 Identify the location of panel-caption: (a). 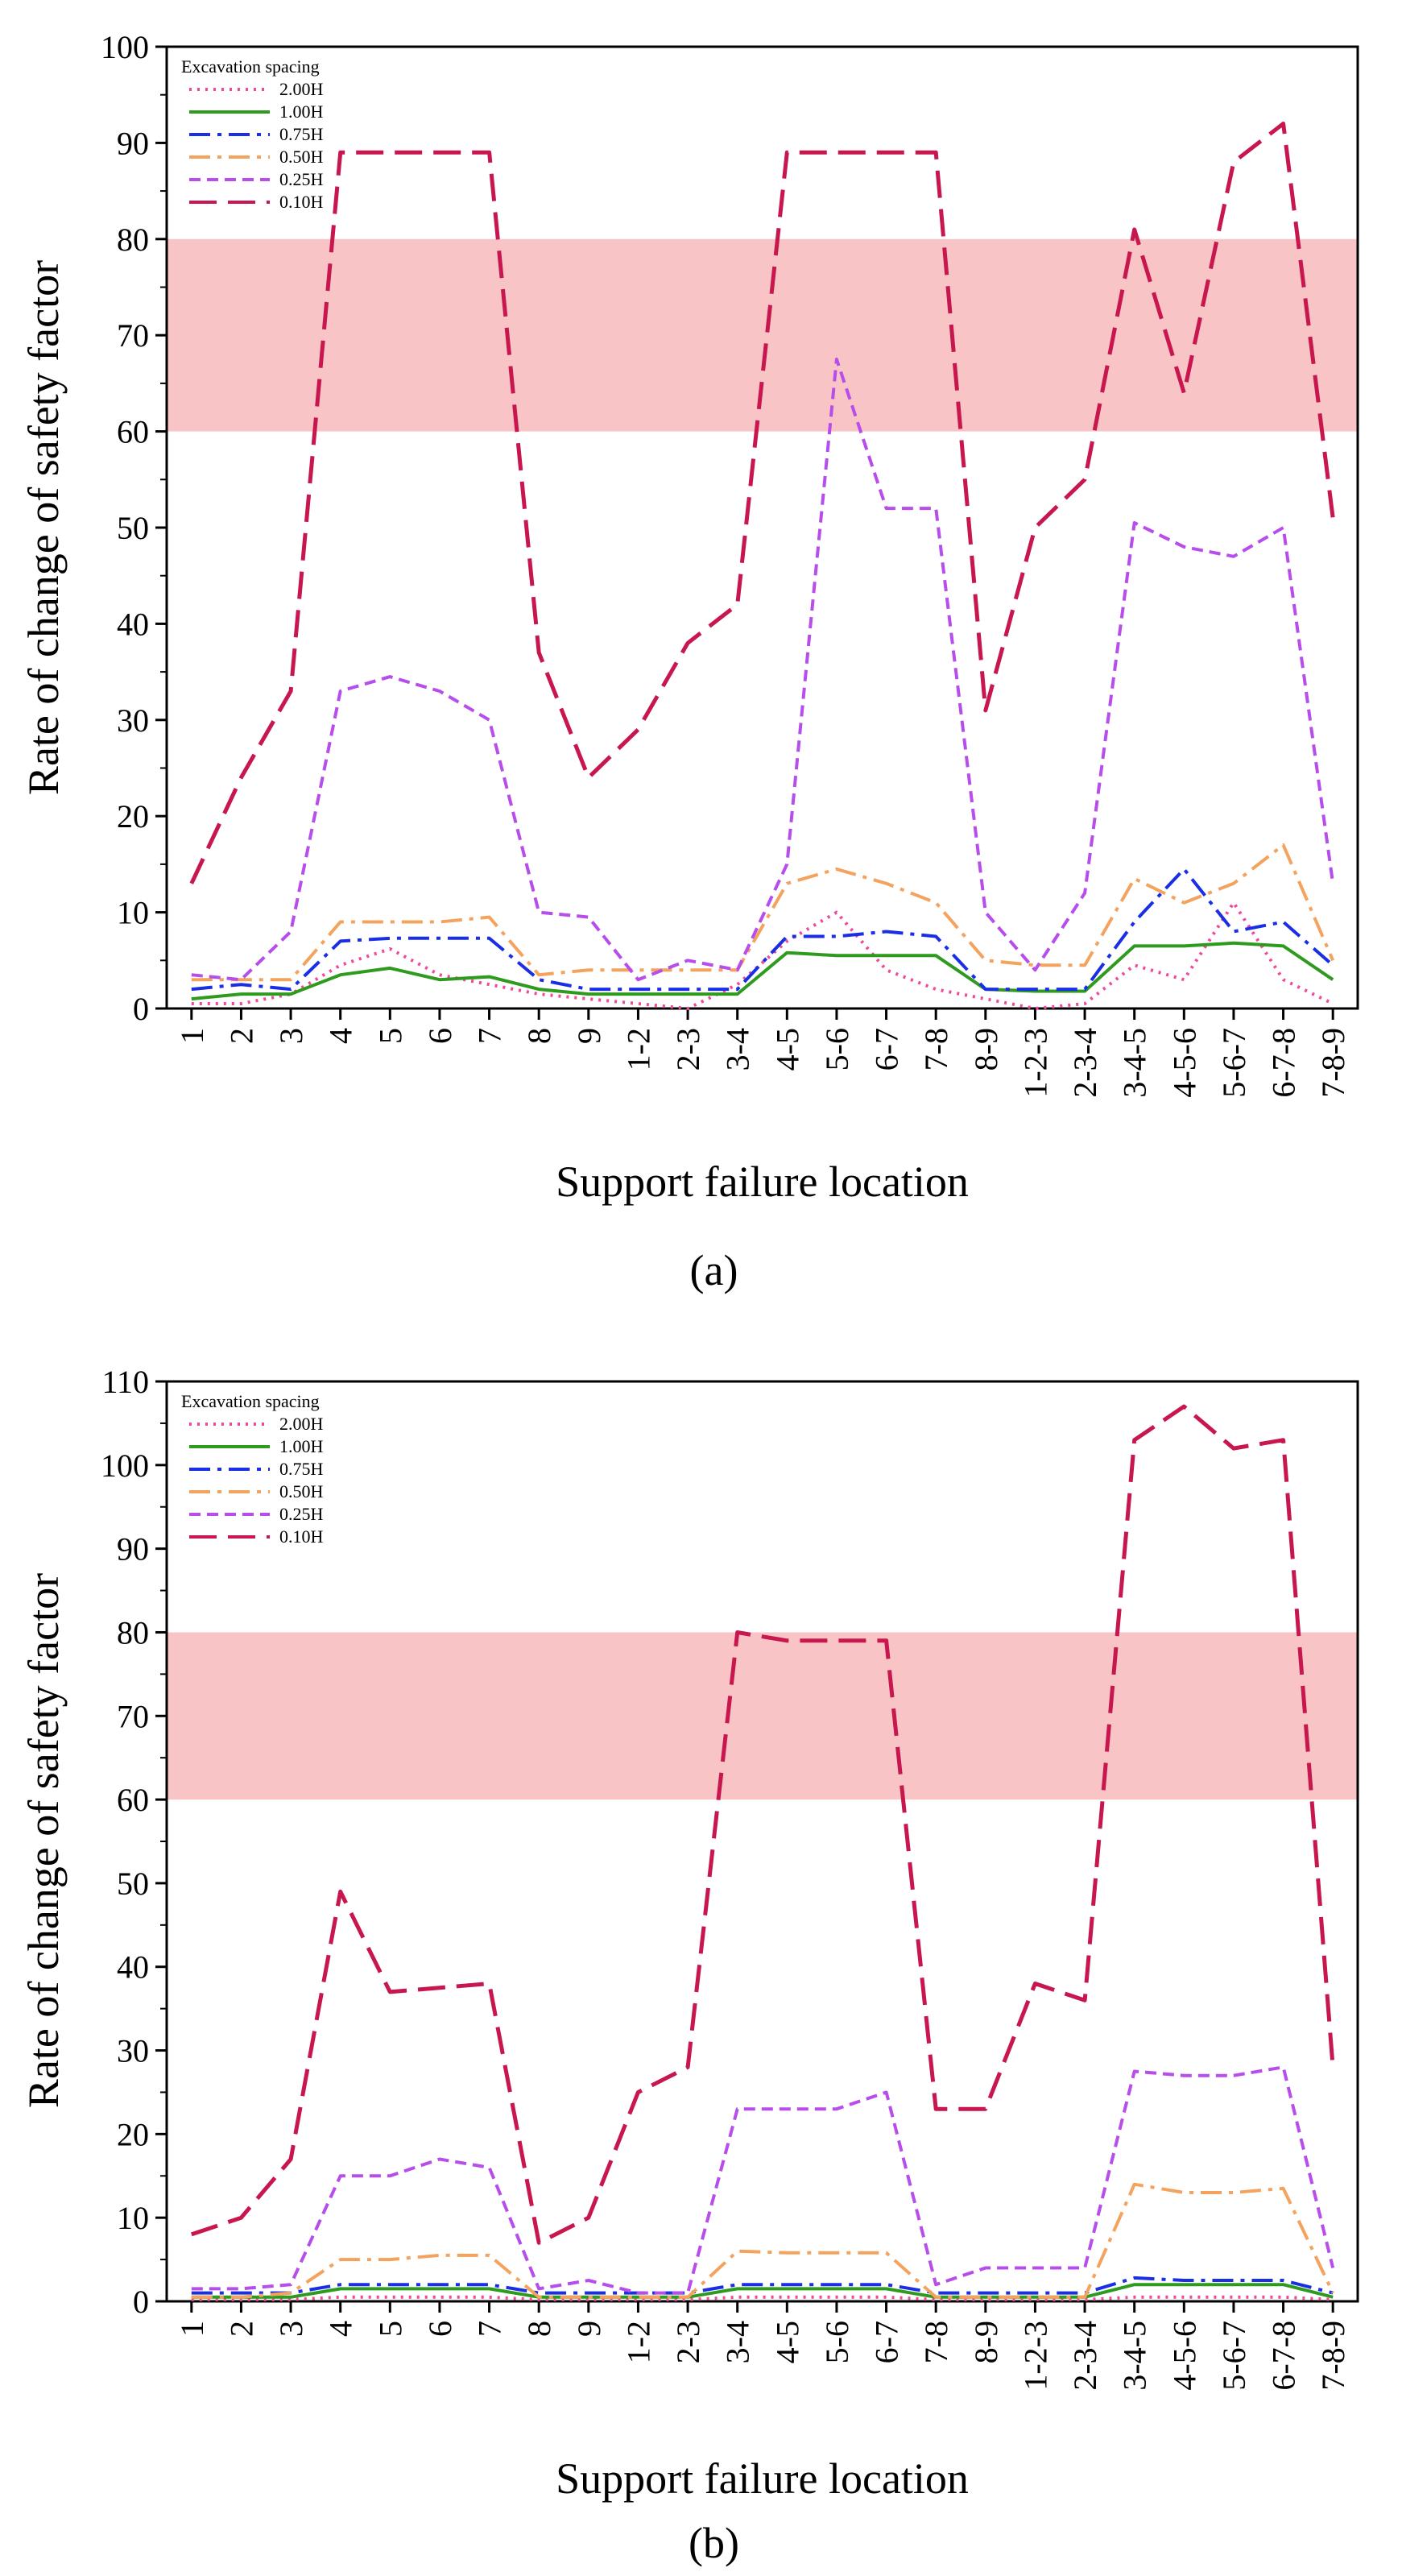
(714, 1270).